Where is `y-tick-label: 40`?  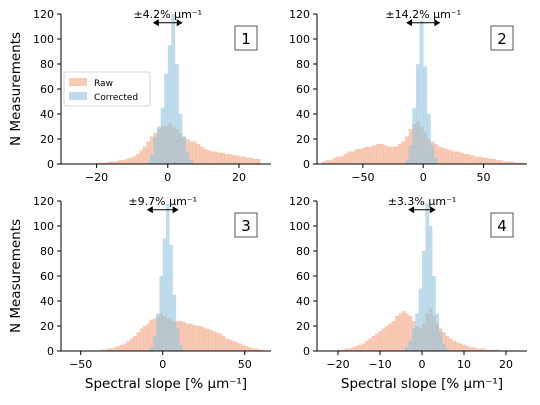
y-tick-label: 40 is located at coordinates (47, 301).